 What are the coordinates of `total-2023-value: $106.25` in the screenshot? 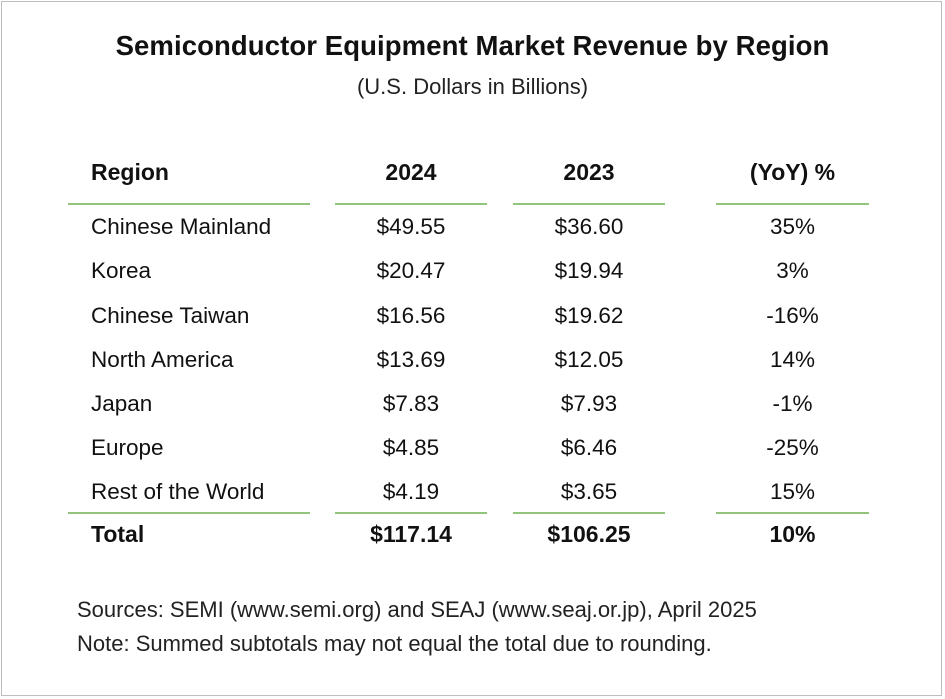 It's located at (589, 534).